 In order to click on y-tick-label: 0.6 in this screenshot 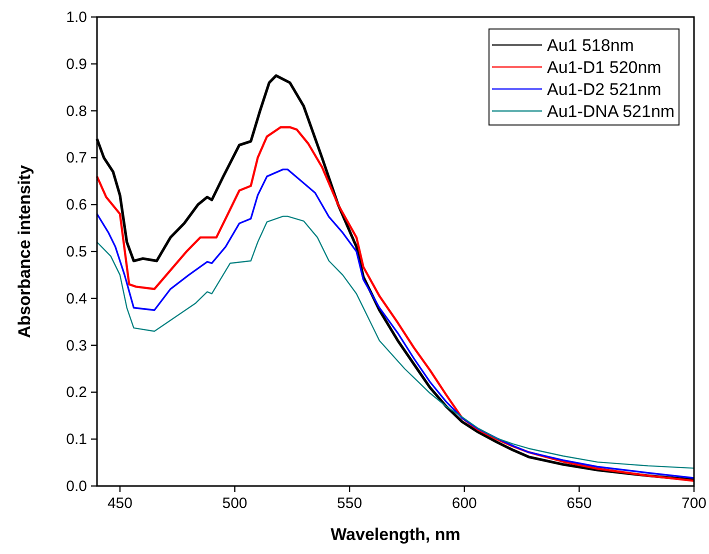, I will do `click(76, 205)`.